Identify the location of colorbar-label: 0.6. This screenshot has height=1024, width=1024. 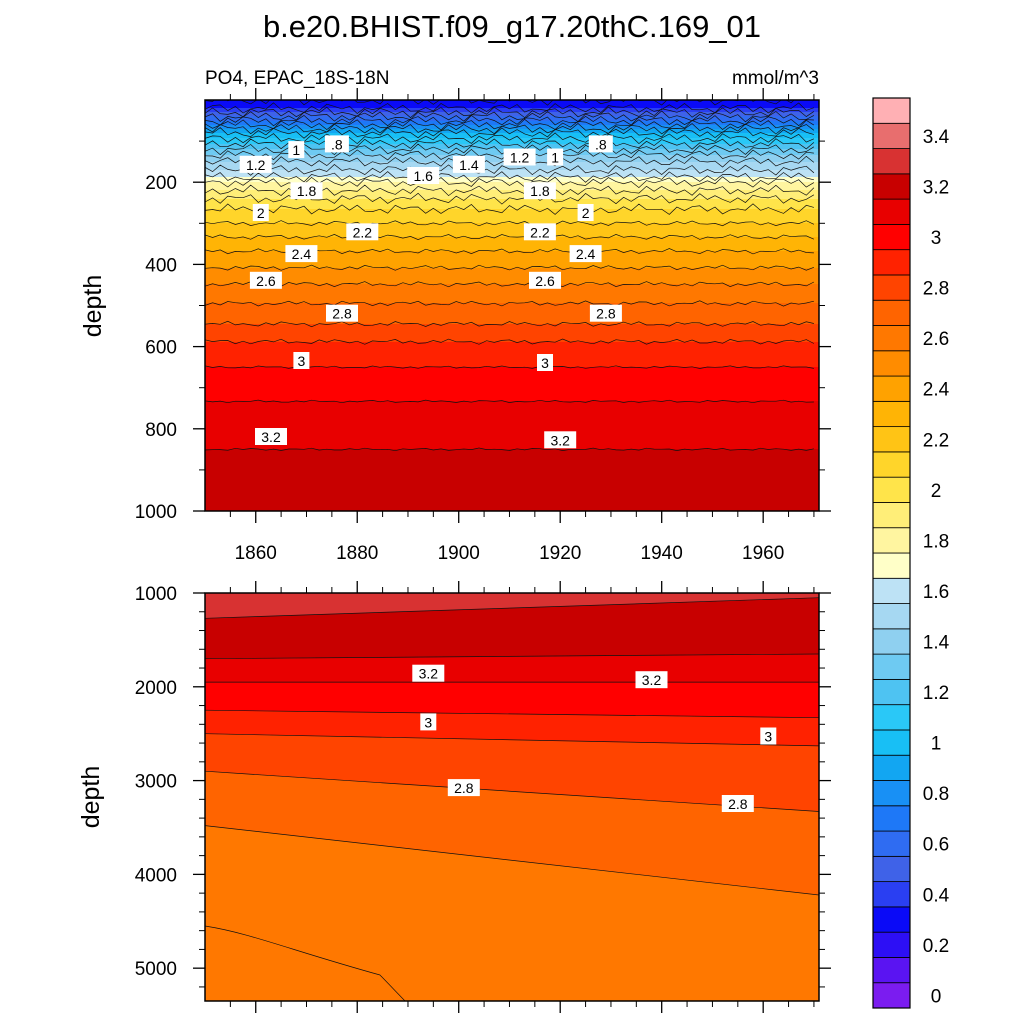
(936, 845).